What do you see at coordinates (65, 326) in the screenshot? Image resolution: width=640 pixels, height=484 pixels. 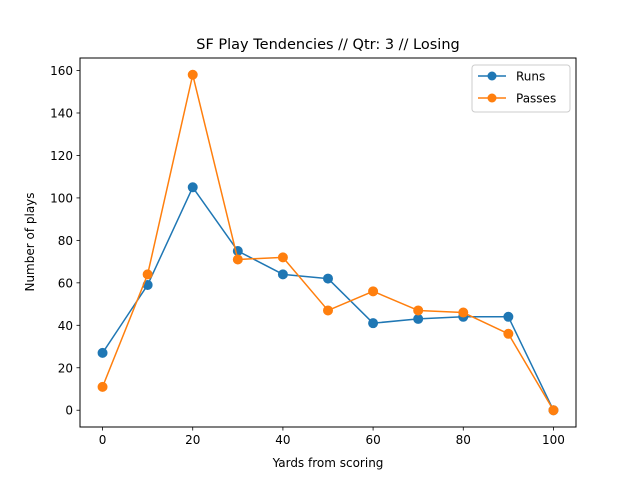 I see `y-tick-label: 40` at bounding box center [65, 326].